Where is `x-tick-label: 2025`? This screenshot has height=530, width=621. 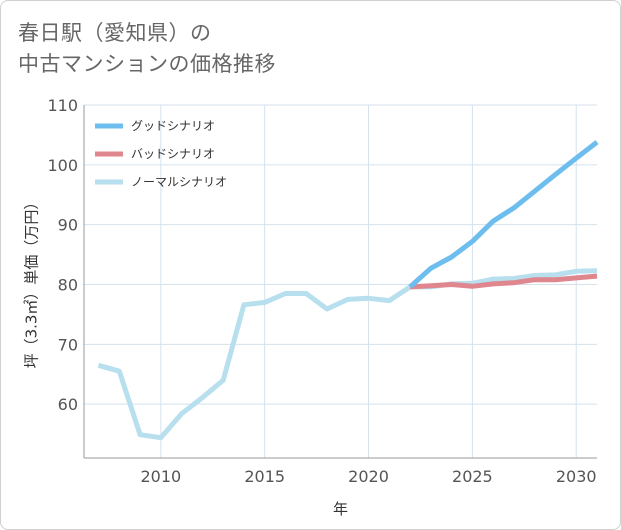 x-tick-label: 2025 is located at coordinates (472, 476).